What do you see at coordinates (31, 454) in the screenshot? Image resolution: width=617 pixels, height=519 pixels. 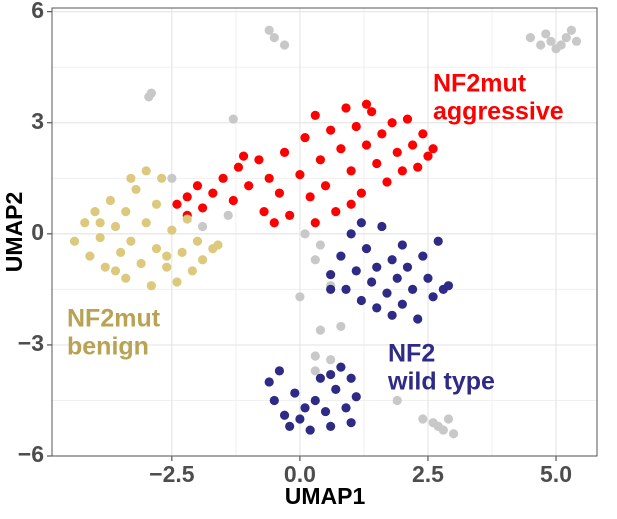 I see `y-tick-label: −6` at bounding box center [31, 454].